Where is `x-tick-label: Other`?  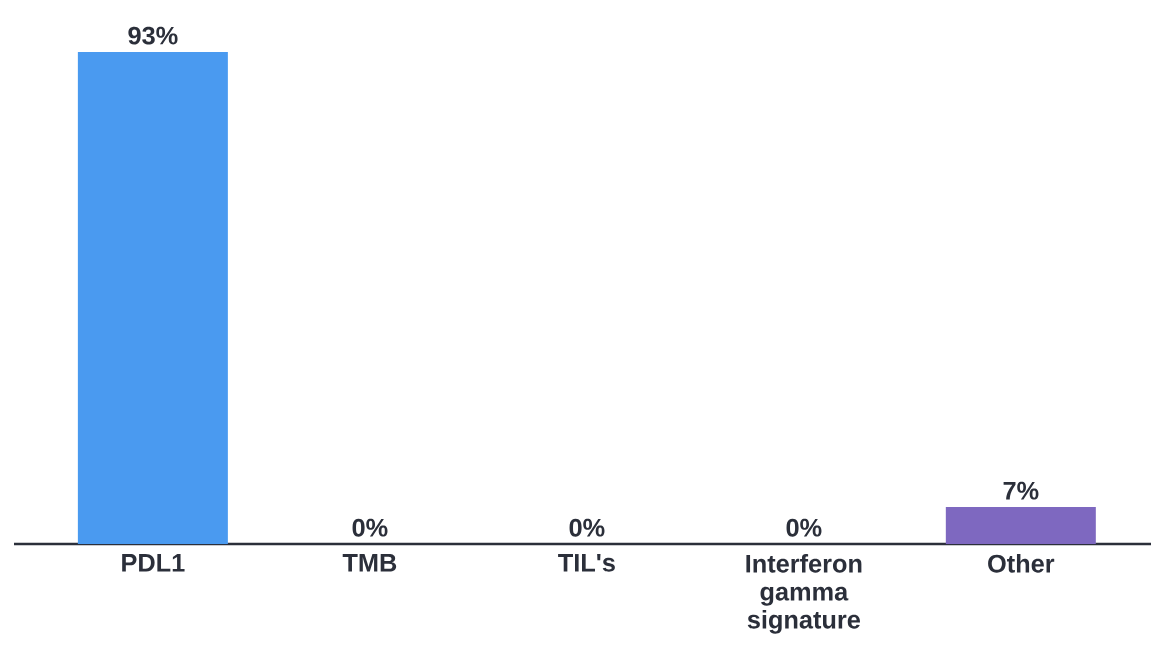 x-tick-label: Other is located at coordinates (1021, 563).